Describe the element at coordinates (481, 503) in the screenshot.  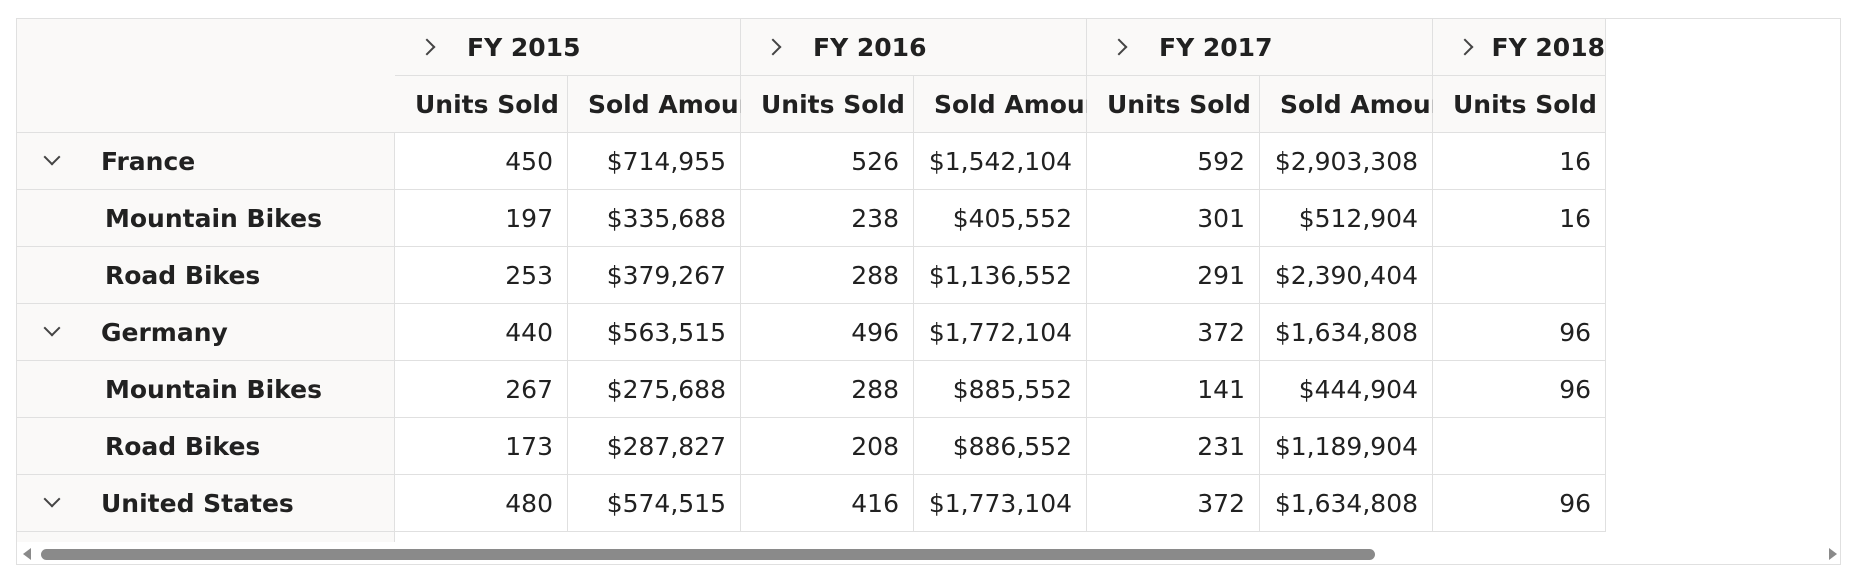
I see `value-cell: 480` at that location.